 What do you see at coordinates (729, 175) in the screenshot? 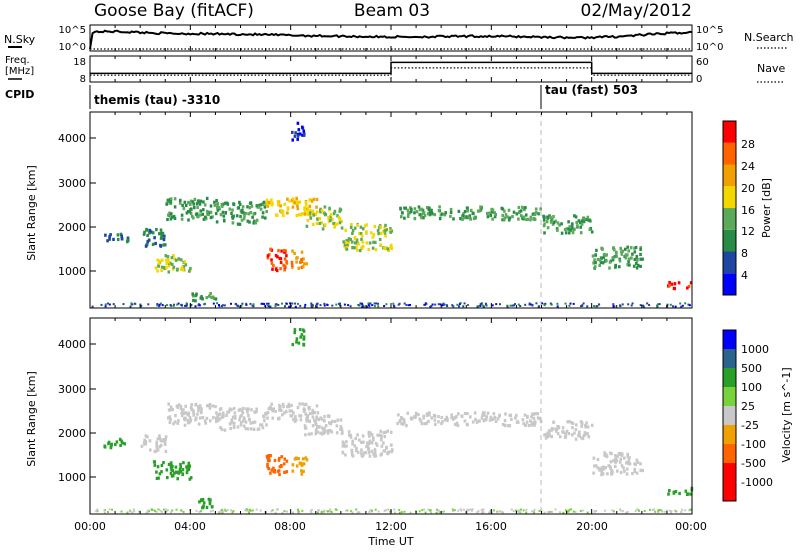
I see `power-colorbar-segment` at bounding box center [729, 175].